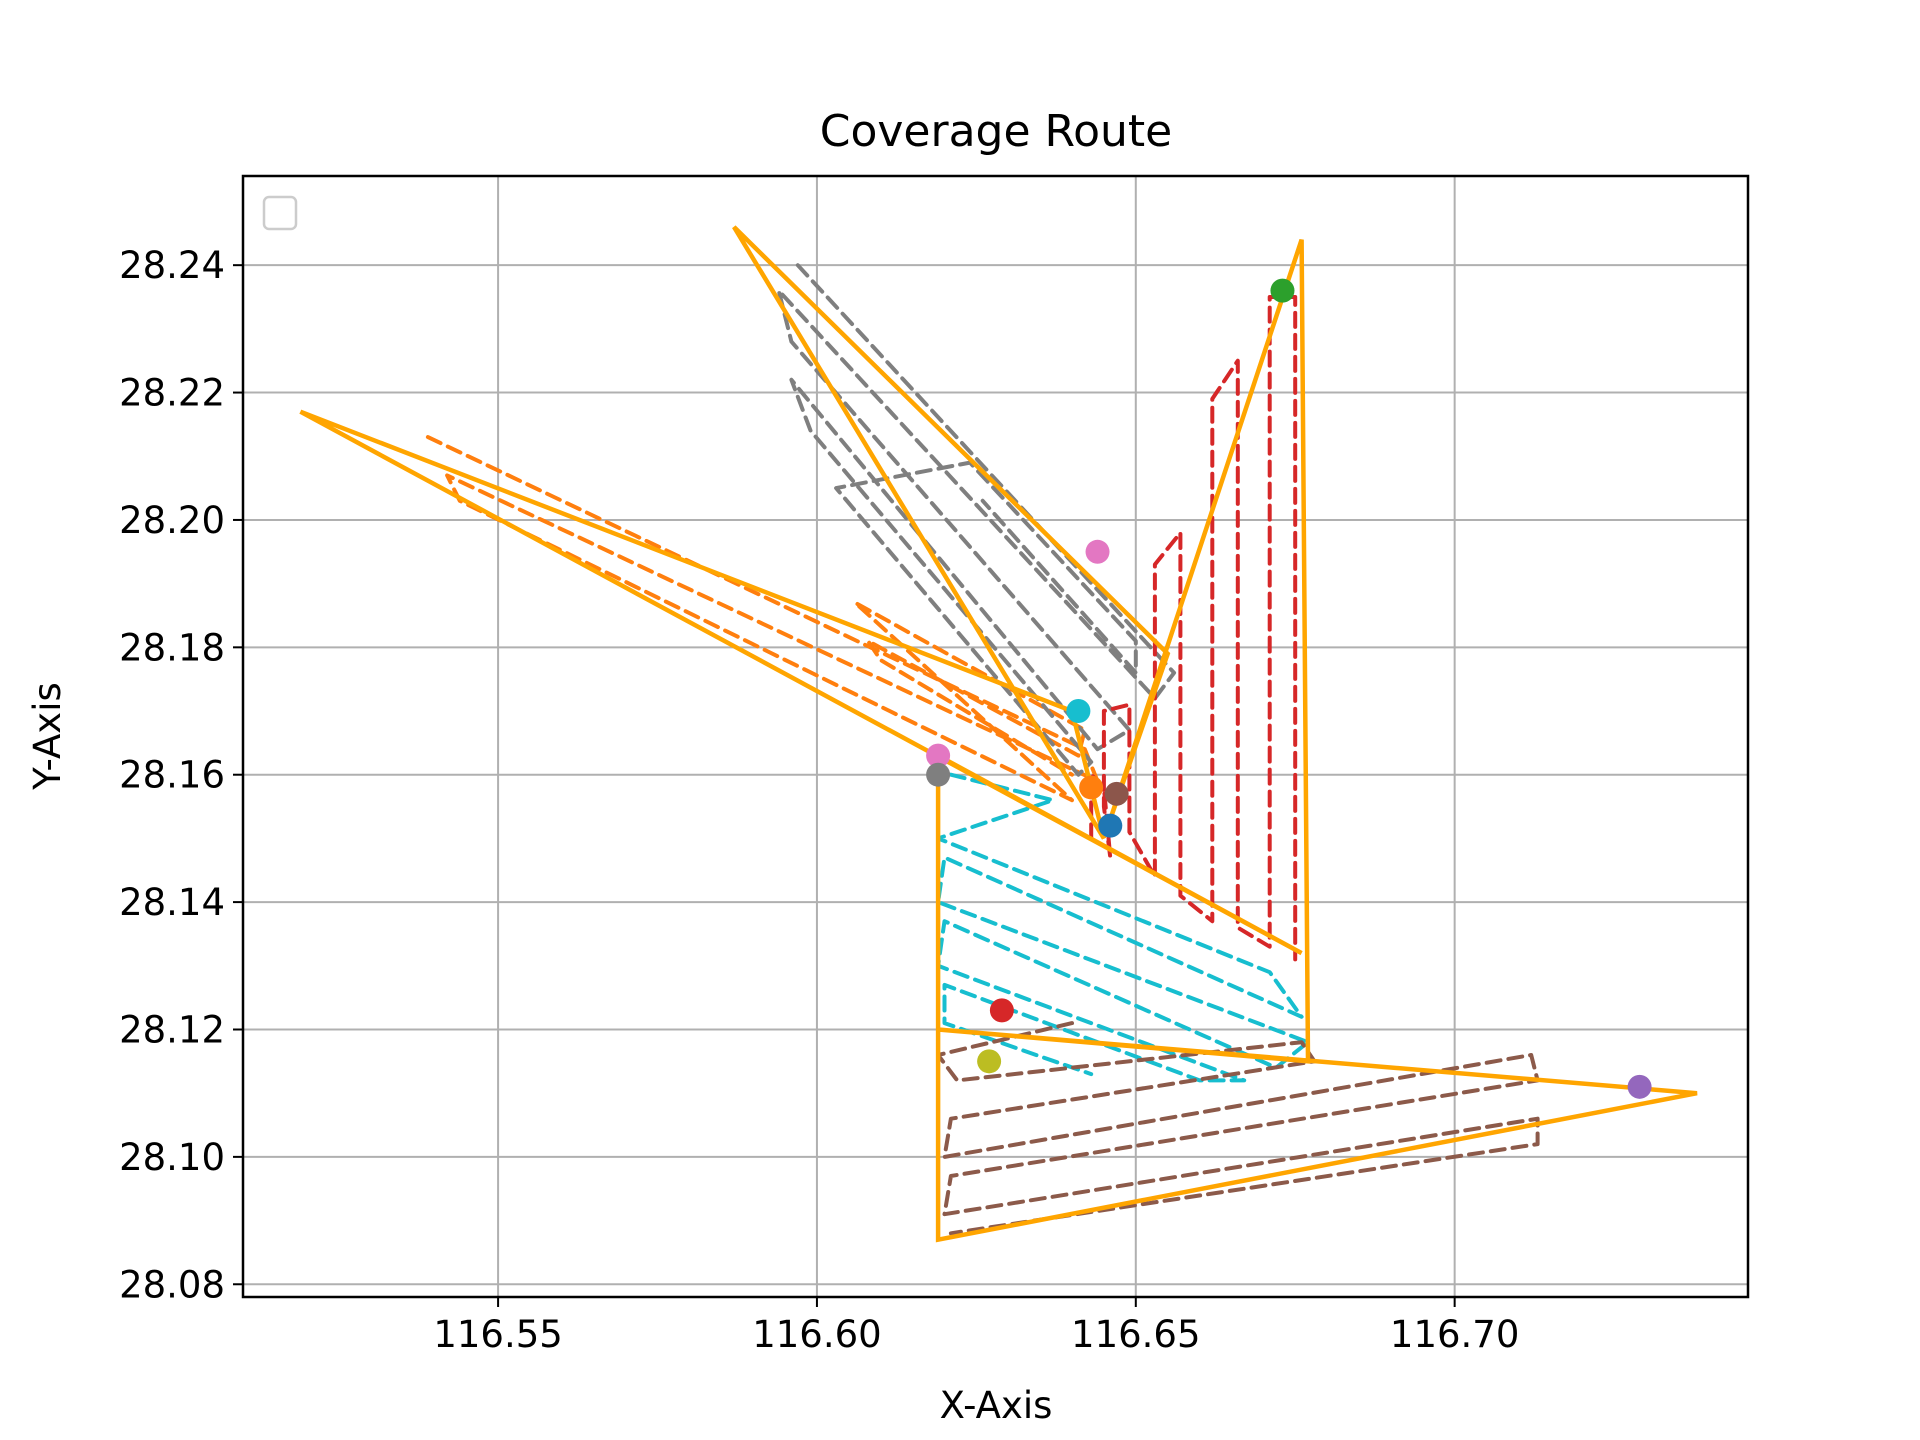 Image resolution: width=1920 pixels, height=1440 pixels. I want to click on chart-title: Coverage Route, so click(996, 131).